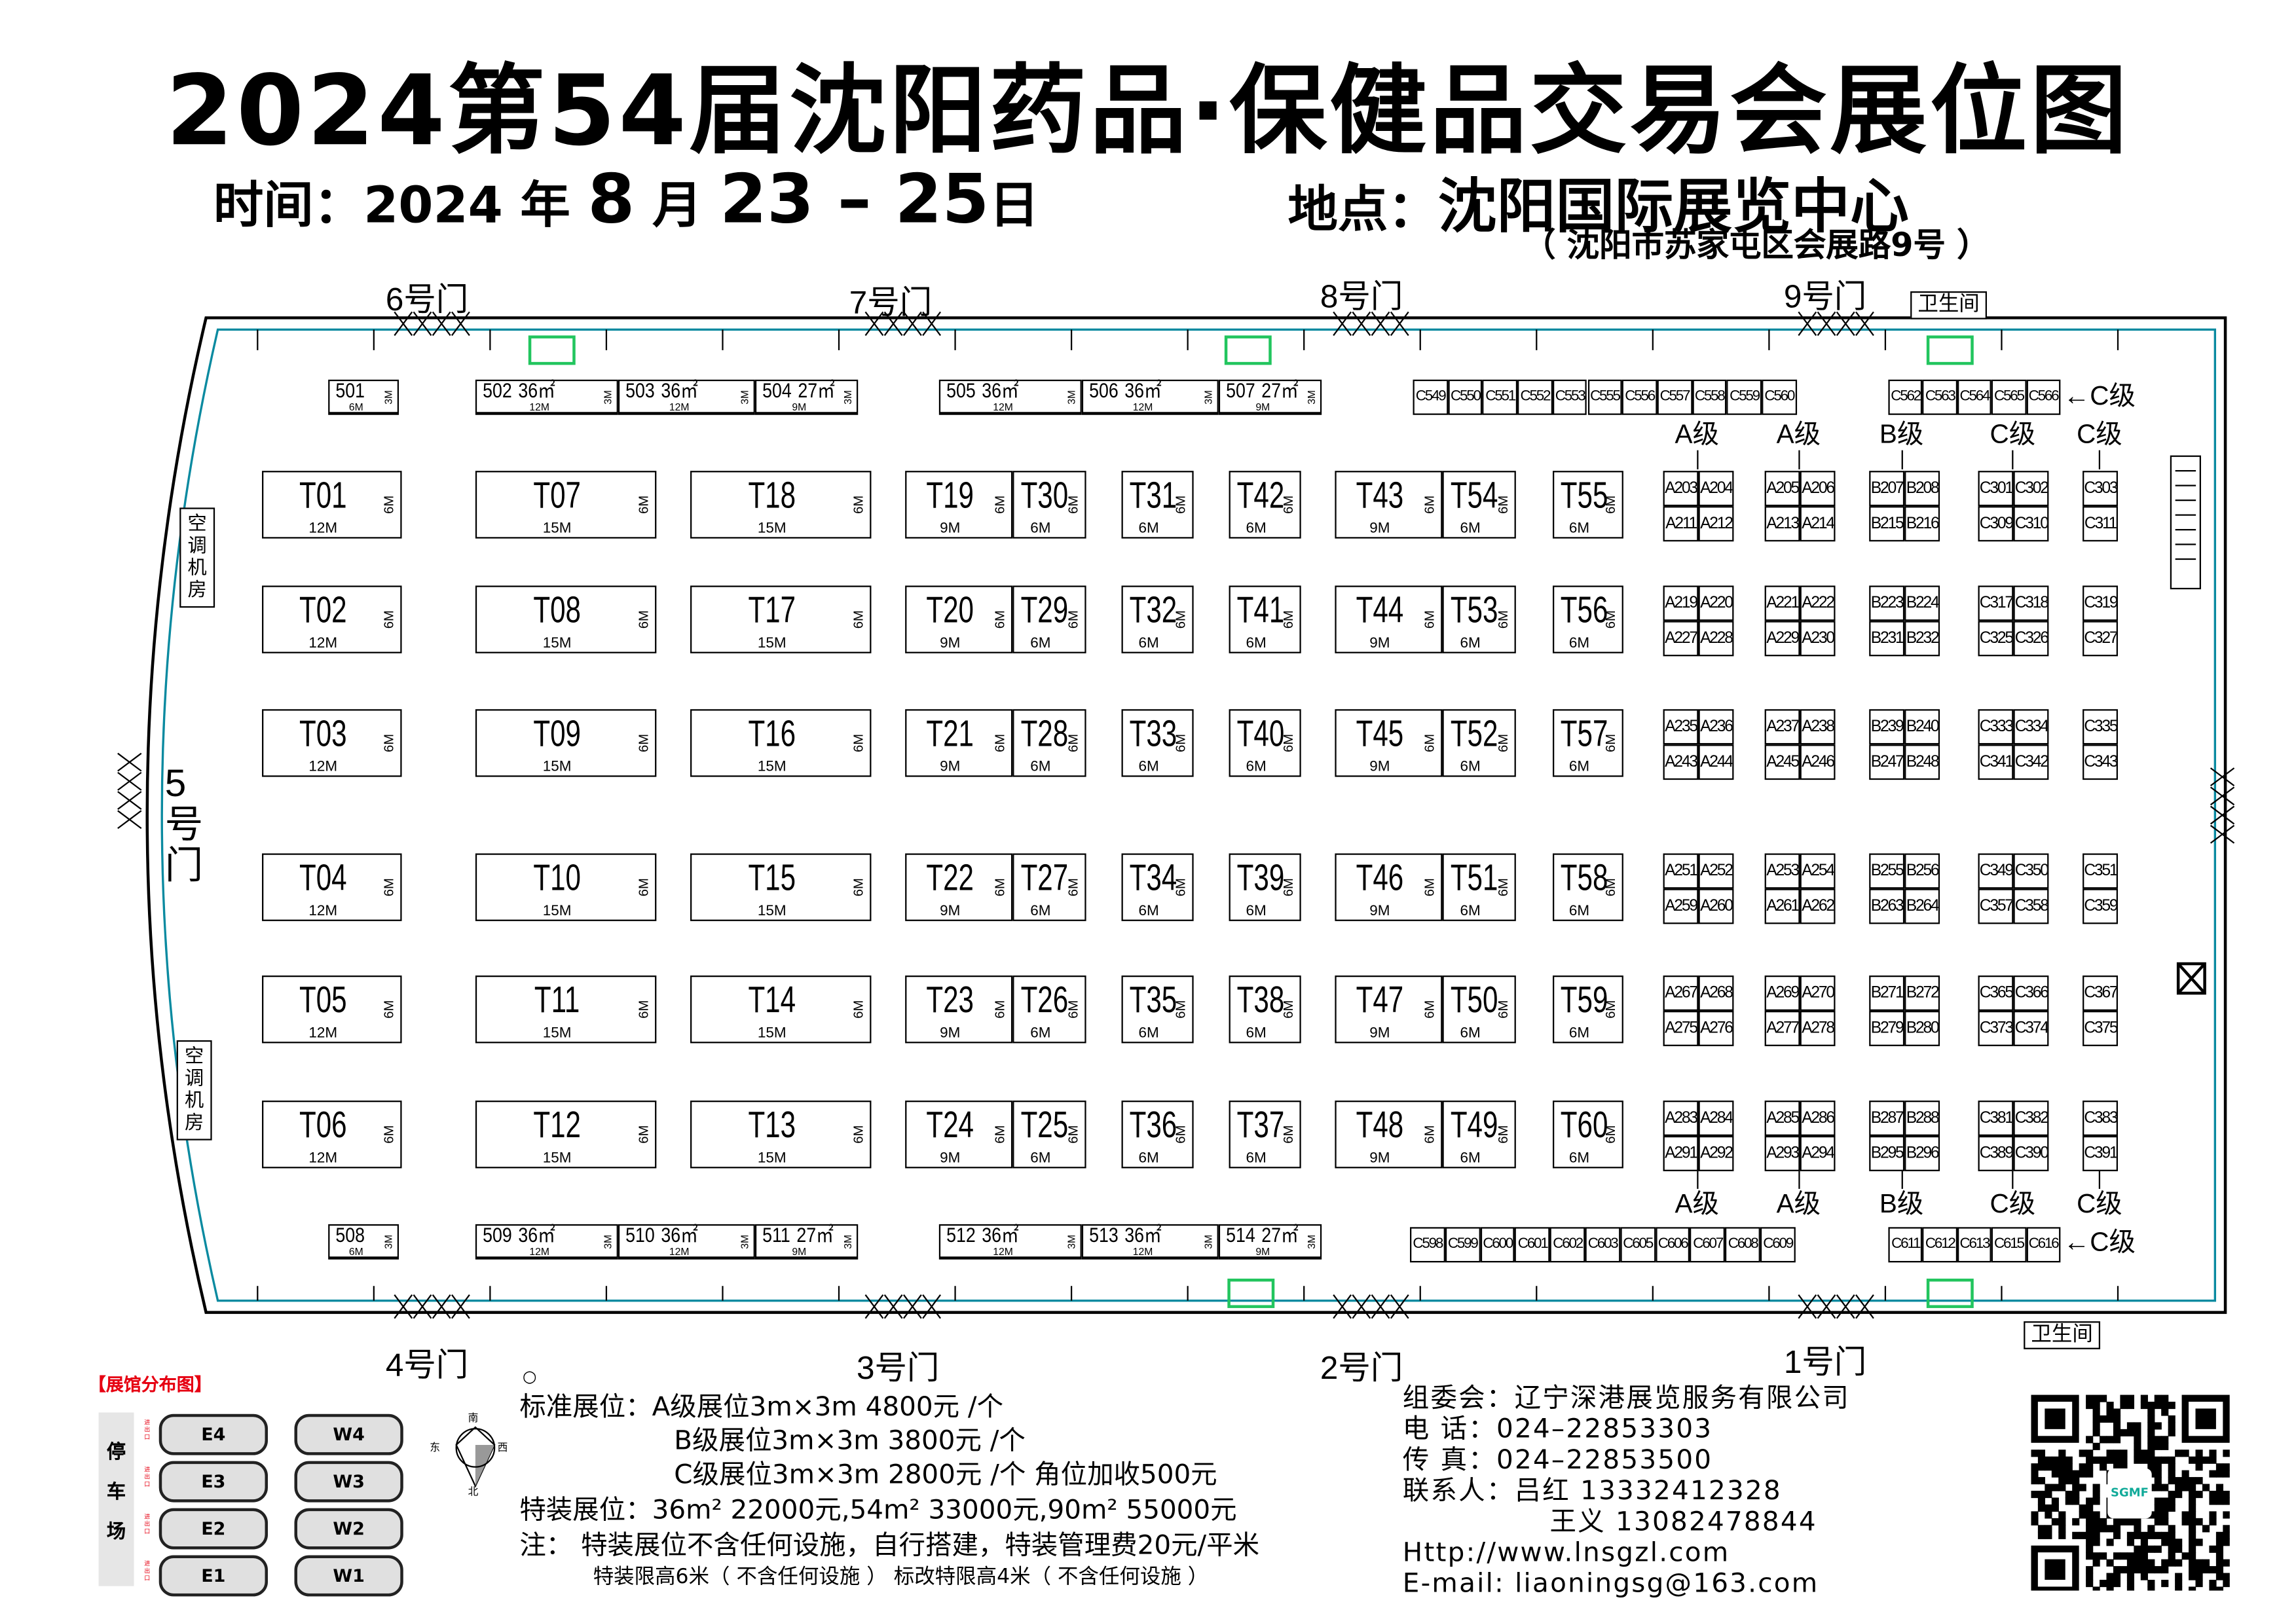  What do you see at coordinates (2101, 871) in the screenshot?
I see `standard-booth: C351` at bounding box center [2101, 871].